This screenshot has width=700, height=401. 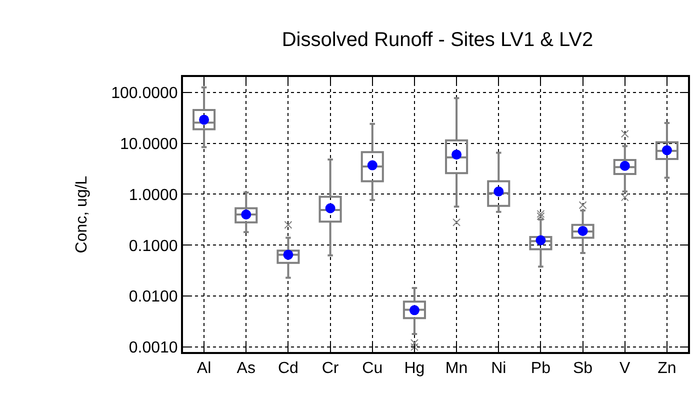 I want to click on y-tick-label: 0.1000, so click(x=153, y=246).